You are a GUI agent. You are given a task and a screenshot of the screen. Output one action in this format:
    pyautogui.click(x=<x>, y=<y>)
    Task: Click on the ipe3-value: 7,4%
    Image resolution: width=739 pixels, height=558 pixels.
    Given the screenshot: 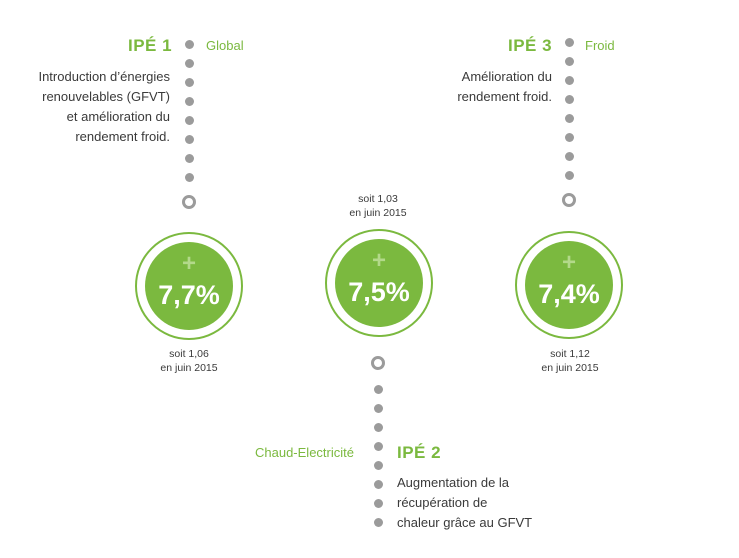 What is the action you would take?
    pyautogui.click(x=569, y=294)
    